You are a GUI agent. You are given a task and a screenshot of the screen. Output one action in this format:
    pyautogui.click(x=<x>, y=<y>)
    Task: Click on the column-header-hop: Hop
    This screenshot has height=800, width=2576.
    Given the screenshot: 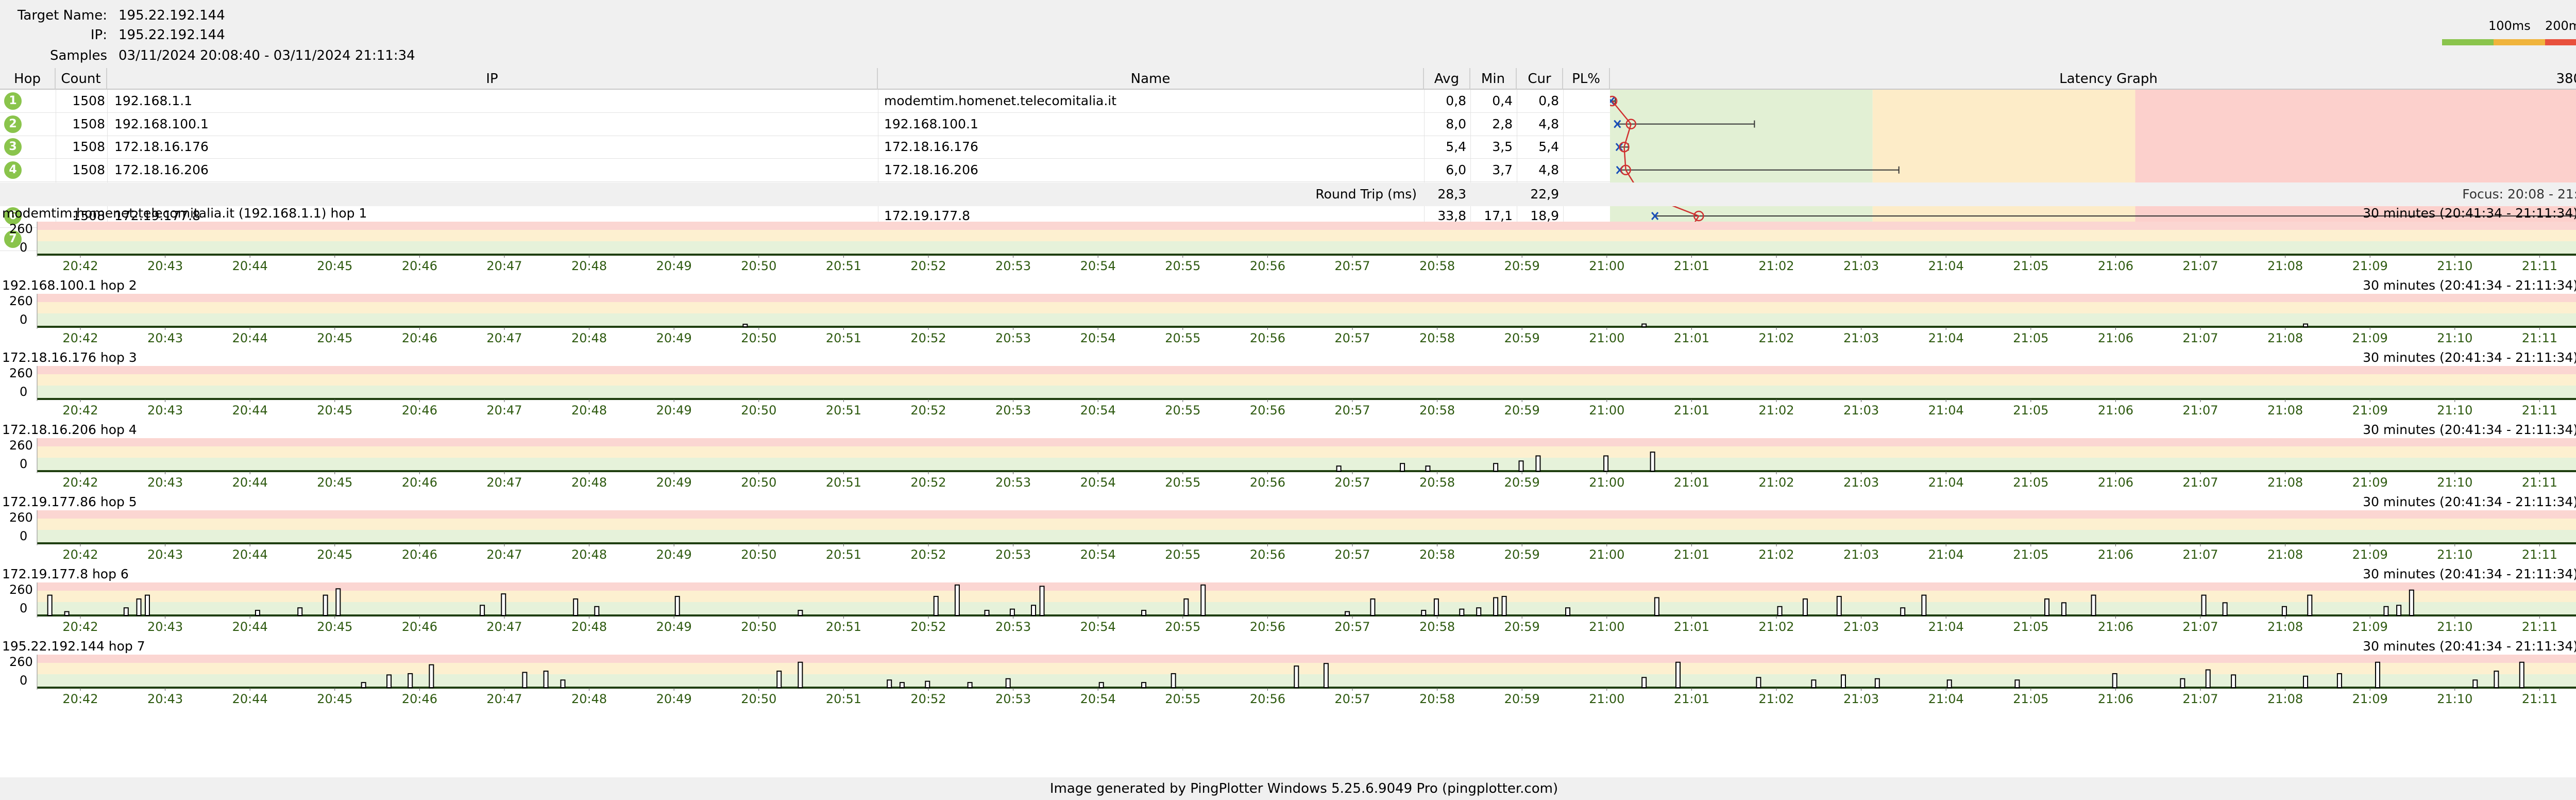 What is the action you would take?
    pyautogui.click(x=28, y=79)
    